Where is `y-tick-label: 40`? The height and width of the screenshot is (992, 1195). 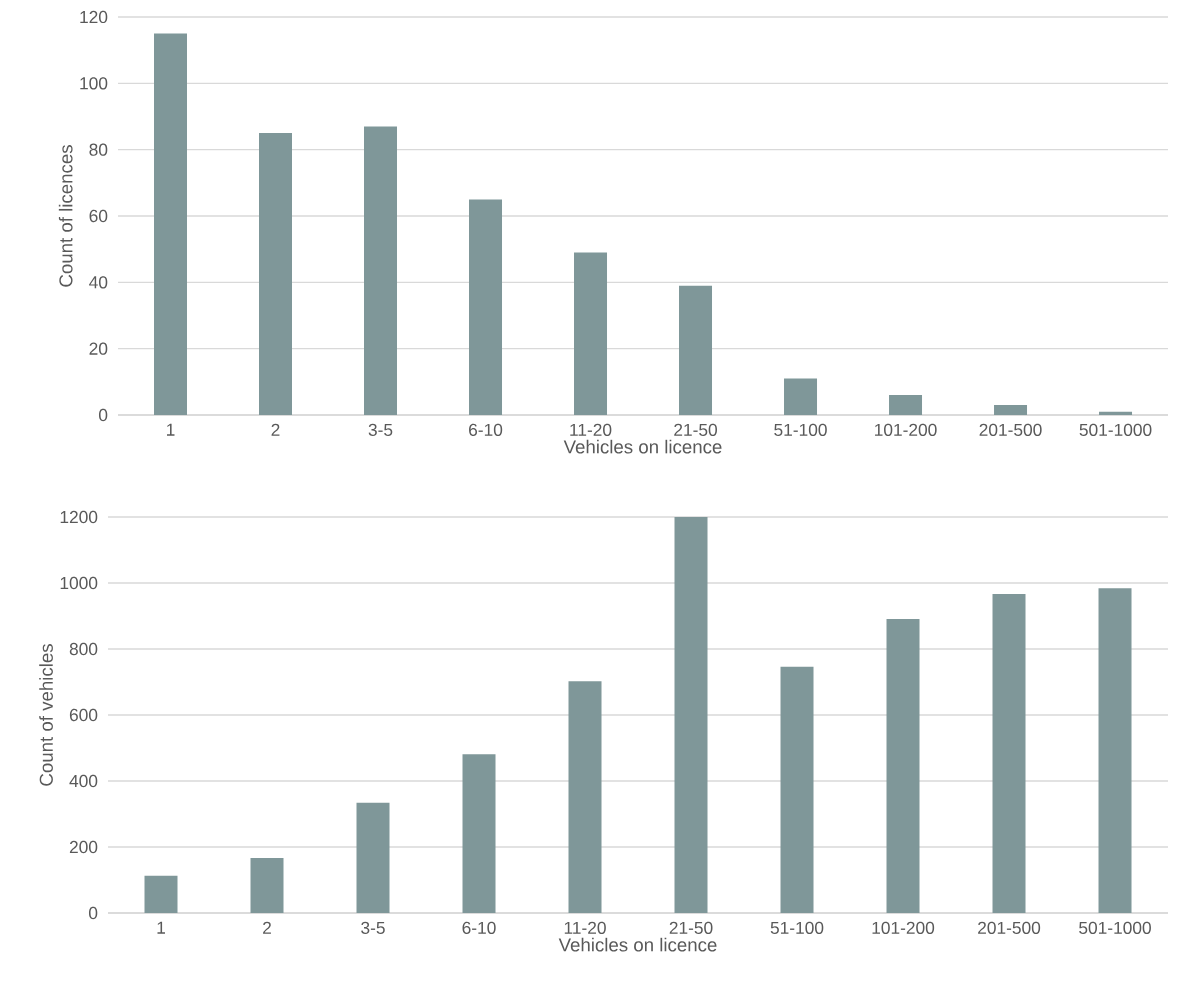
y-tick-label: 40 is located at coordinates (98, 282).